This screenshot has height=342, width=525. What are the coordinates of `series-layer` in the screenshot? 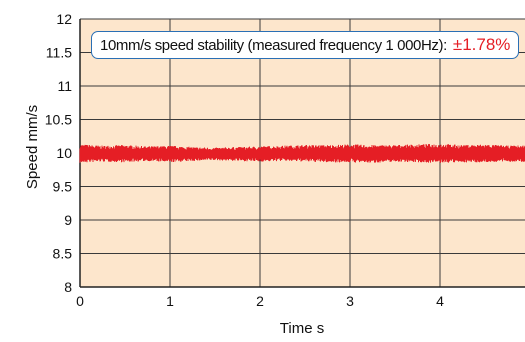 It's located at (302, 153).